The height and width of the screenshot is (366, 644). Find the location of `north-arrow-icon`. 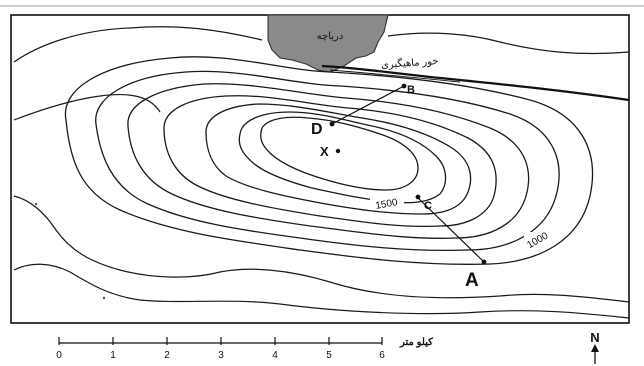

north-arrow-icon is located at coordinates (595, 354).